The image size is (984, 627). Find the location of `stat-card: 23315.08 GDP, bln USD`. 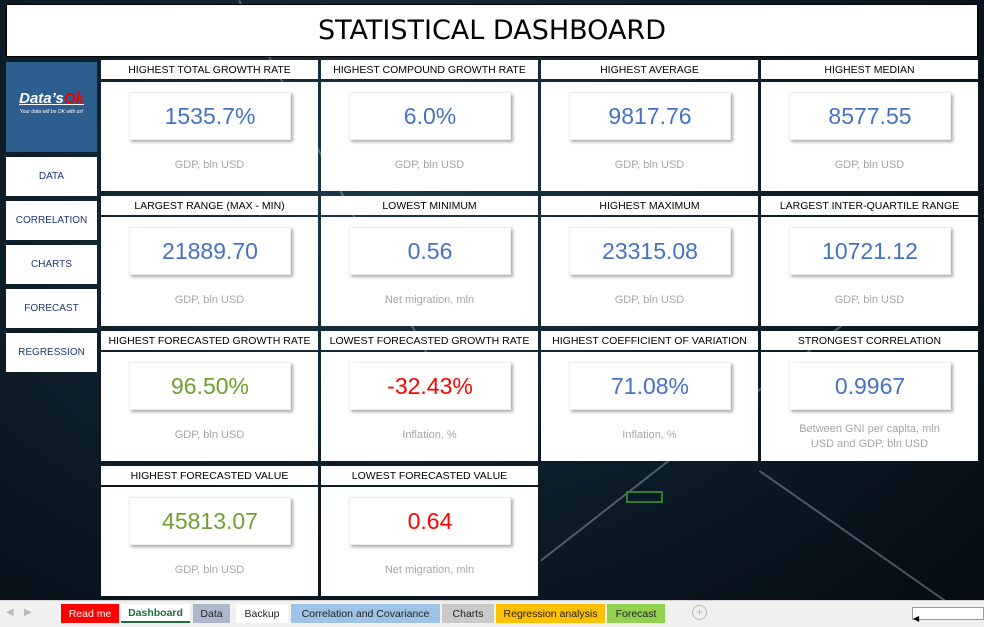

stat-card: 23315.08 GDP, bln USD is located at coordinates (649, 271).